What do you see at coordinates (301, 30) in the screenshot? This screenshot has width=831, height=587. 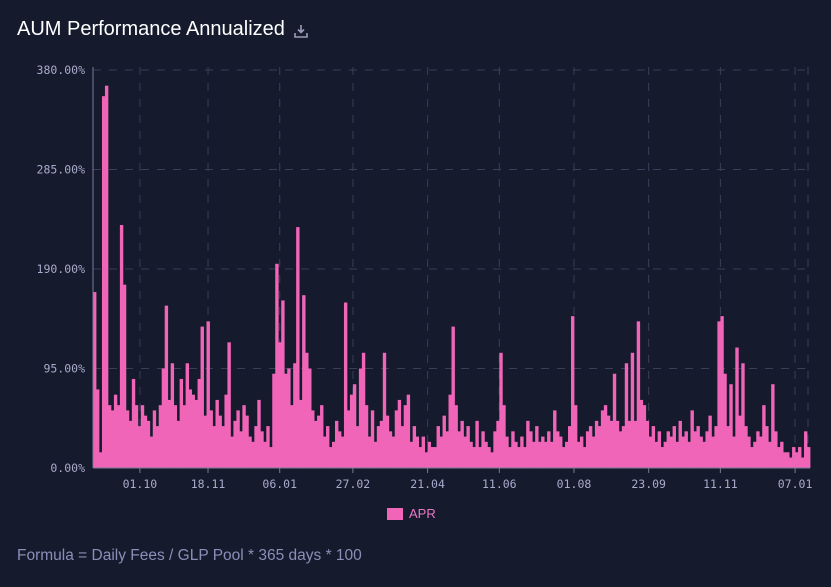 I see `download-icon` at bounding box center [301, 30].